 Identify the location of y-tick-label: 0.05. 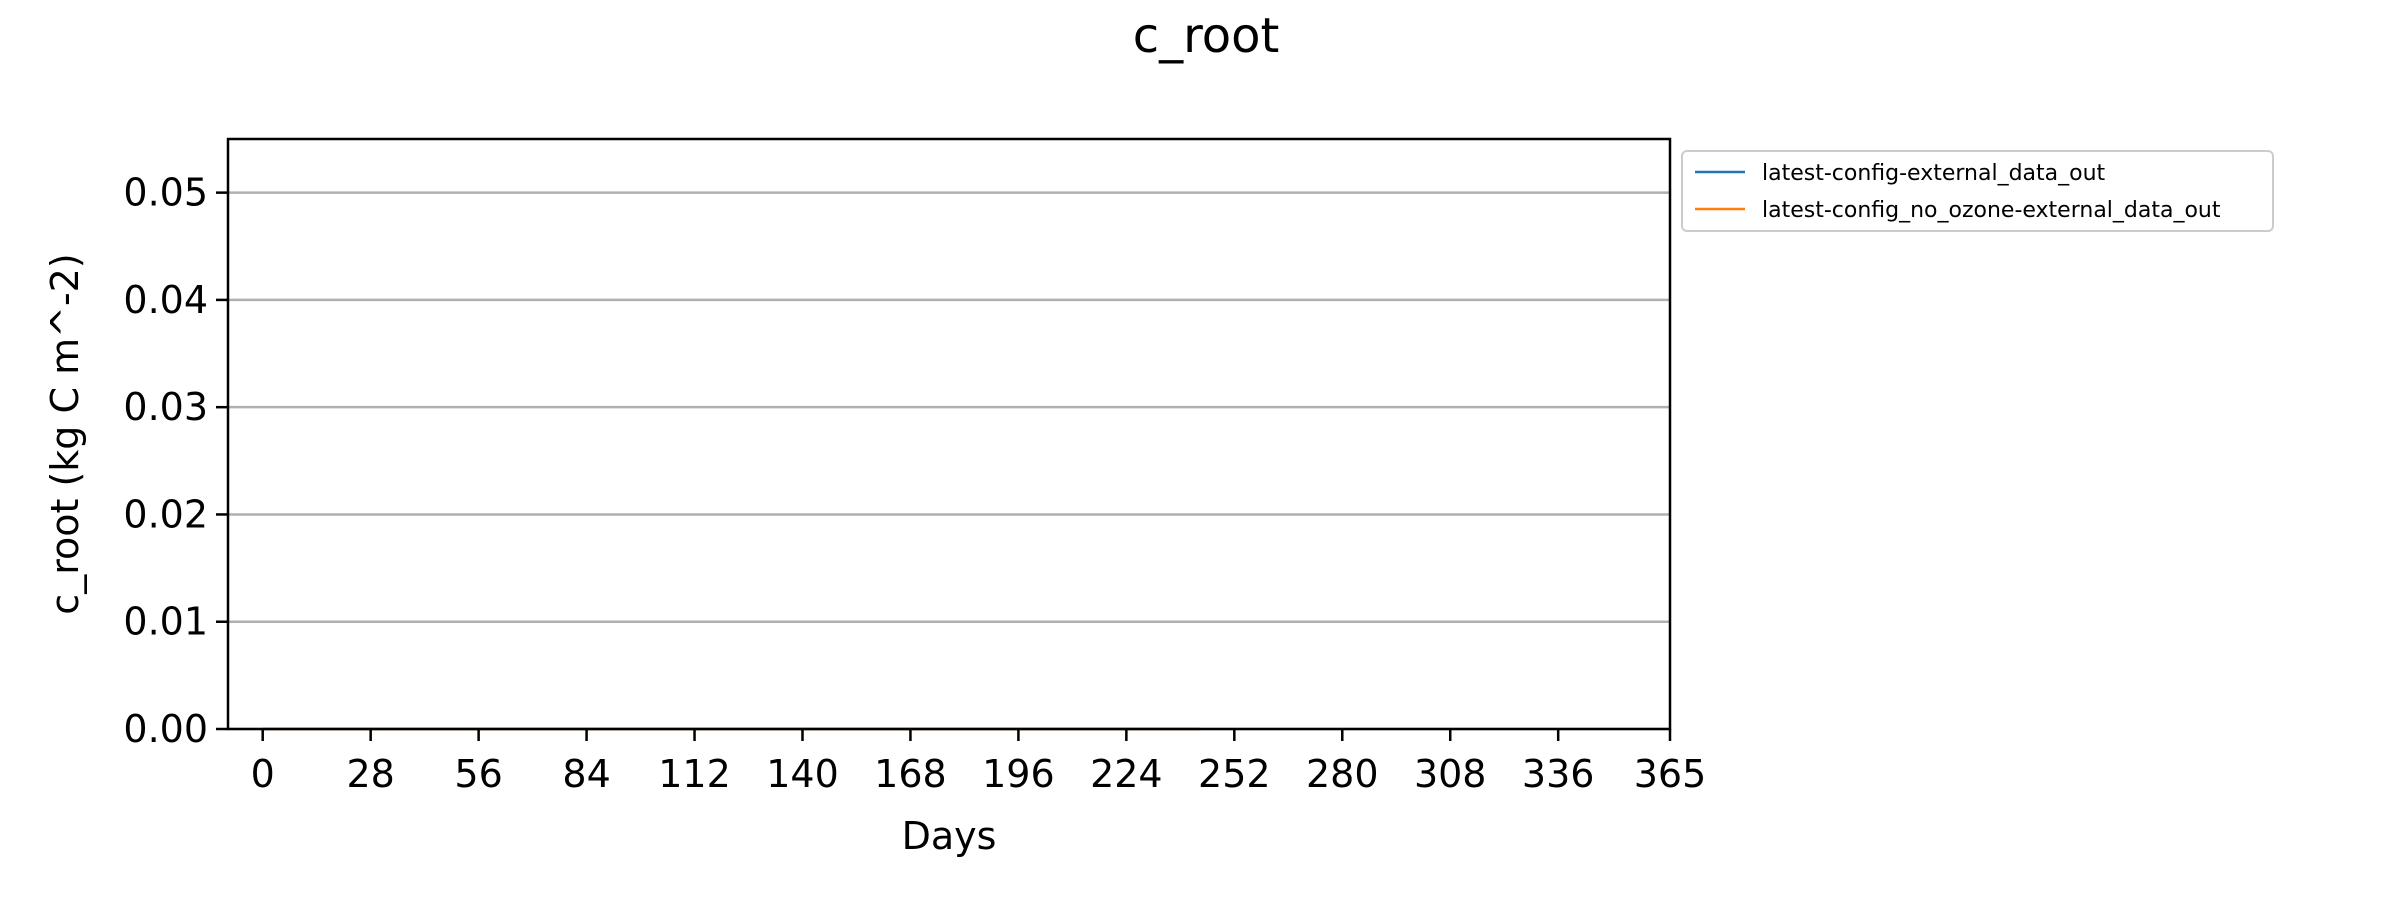
(165, 193).